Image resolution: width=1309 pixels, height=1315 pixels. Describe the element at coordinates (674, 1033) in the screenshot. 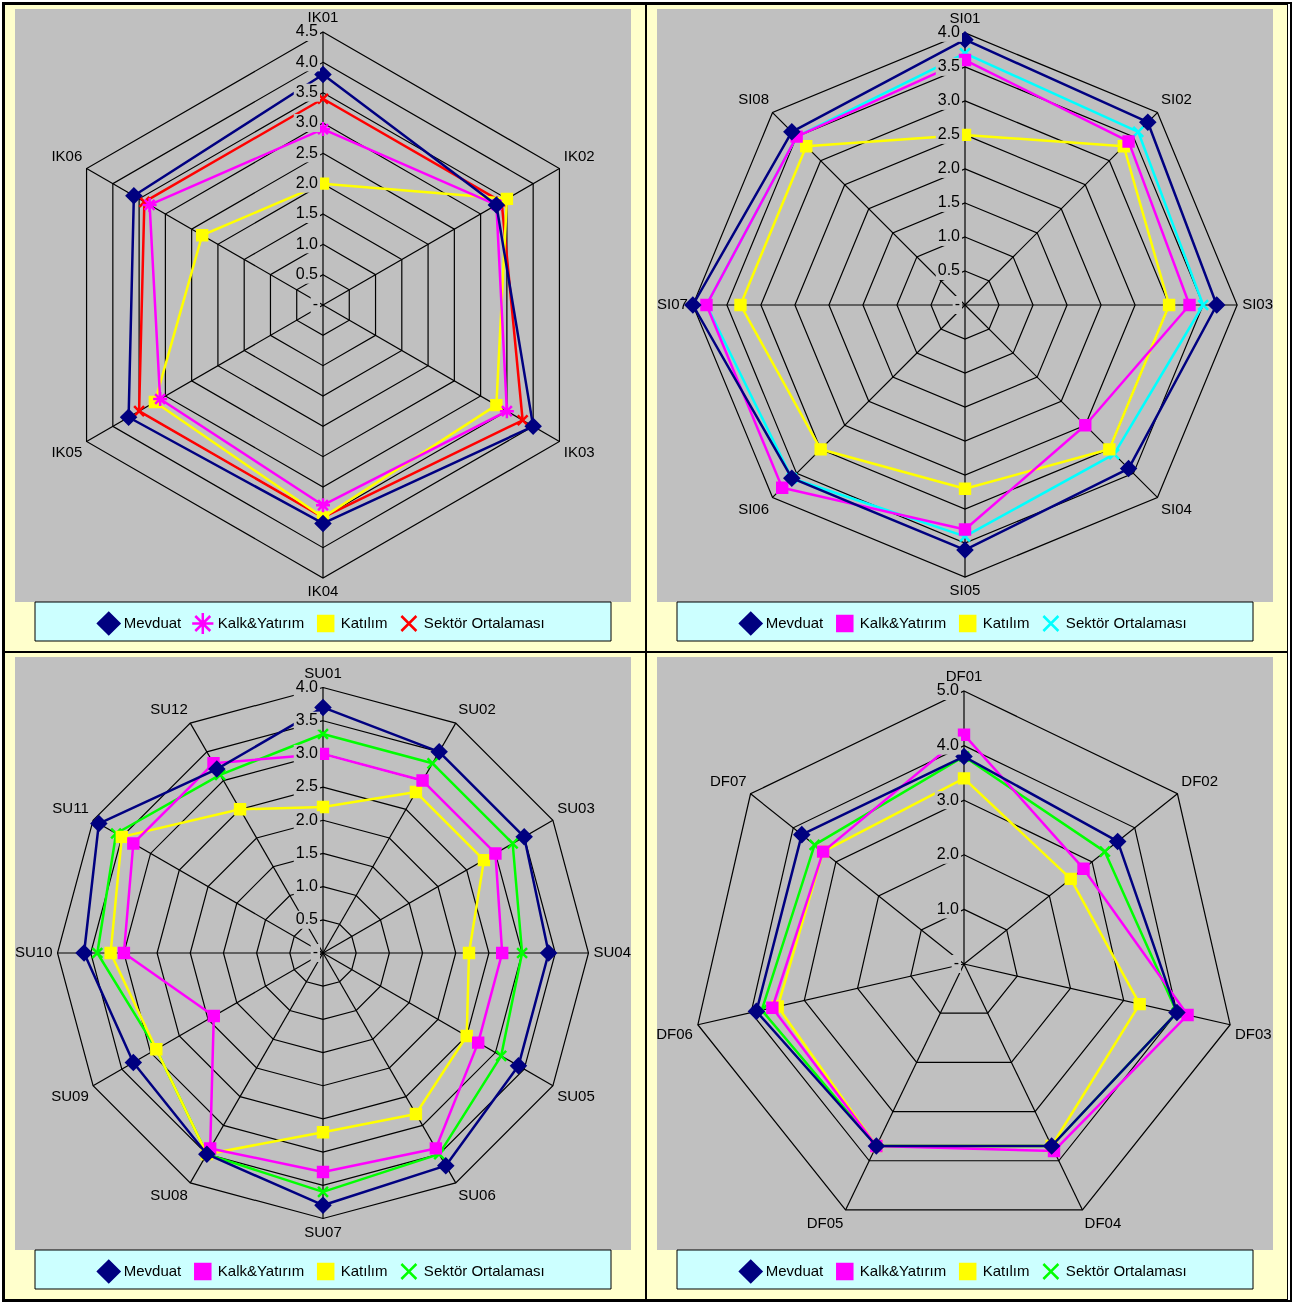

I see `spoke-label: DF06` at that location.